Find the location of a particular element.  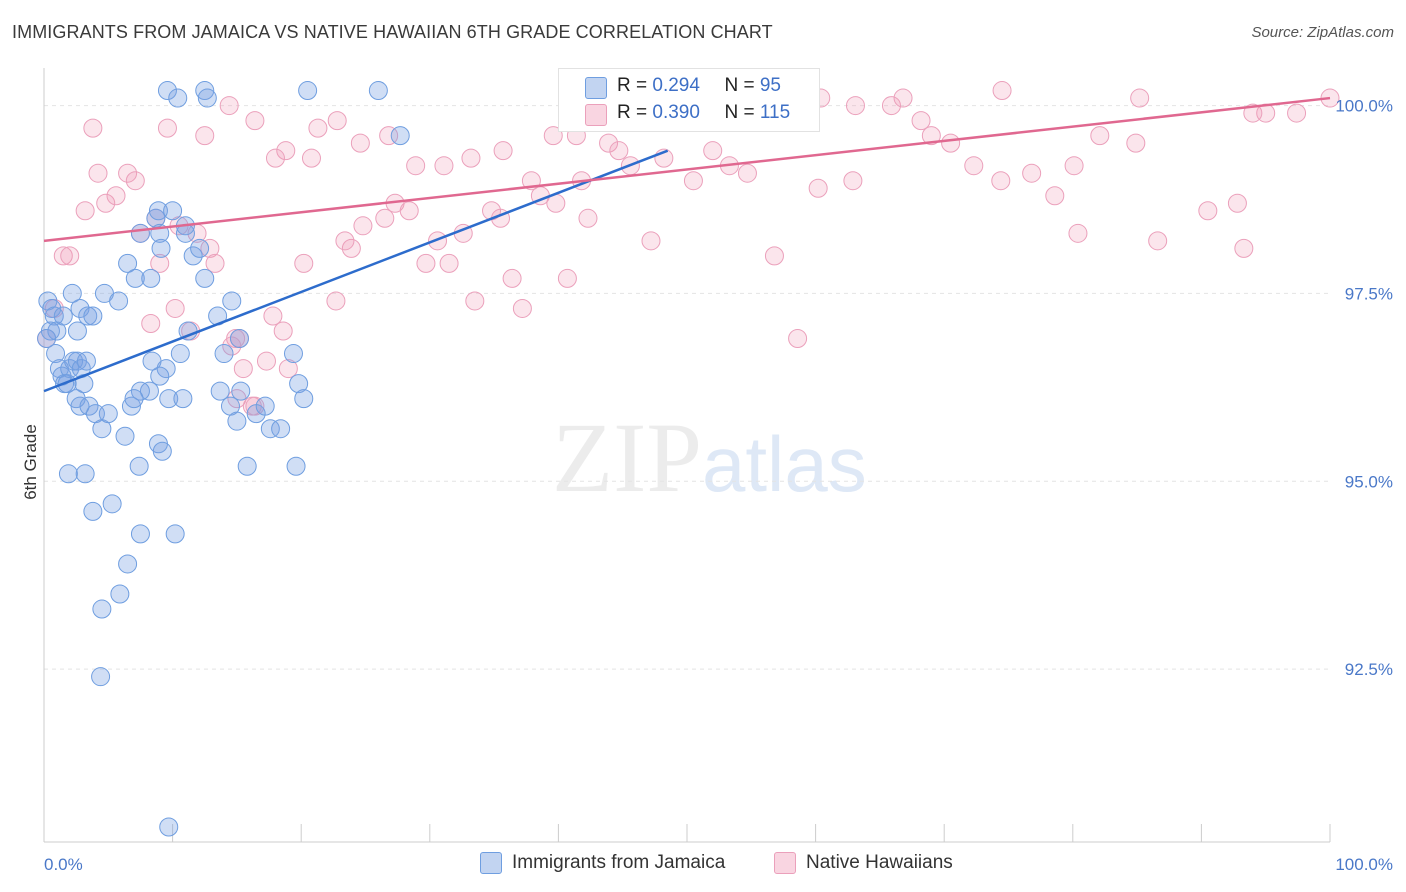

x-tick-labels: 0.0% 100.0% is located at coordinates (718, 864).